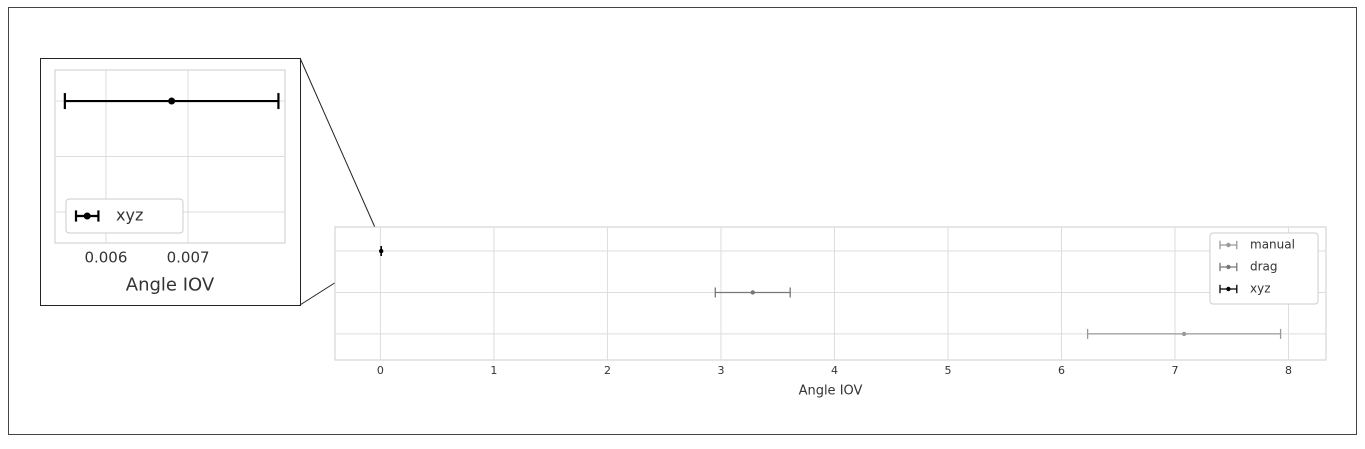 Image resolution: width=1365 pixels, height=449 pixels. Describe the element at coordinates (720, 370) in the screenshot. I see `x-tick-label: 3` at that location.